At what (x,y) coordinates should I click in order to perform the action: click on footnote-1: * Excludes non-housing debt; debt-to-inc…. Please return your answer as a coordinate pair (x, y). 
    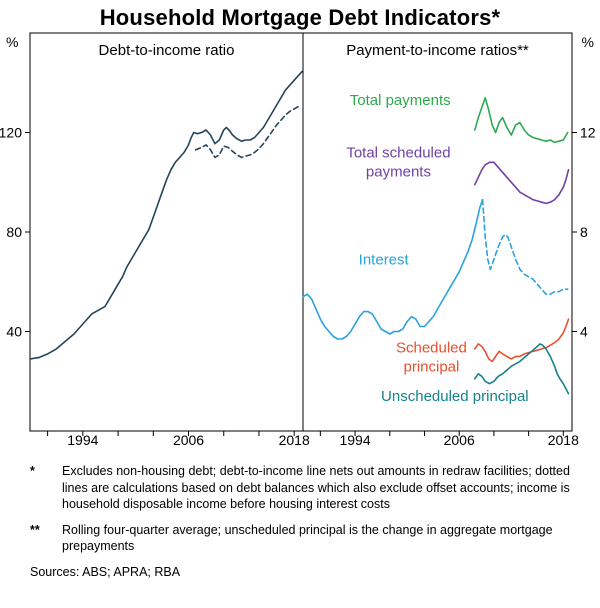
    Looking at the image, I should click on (307, 488).